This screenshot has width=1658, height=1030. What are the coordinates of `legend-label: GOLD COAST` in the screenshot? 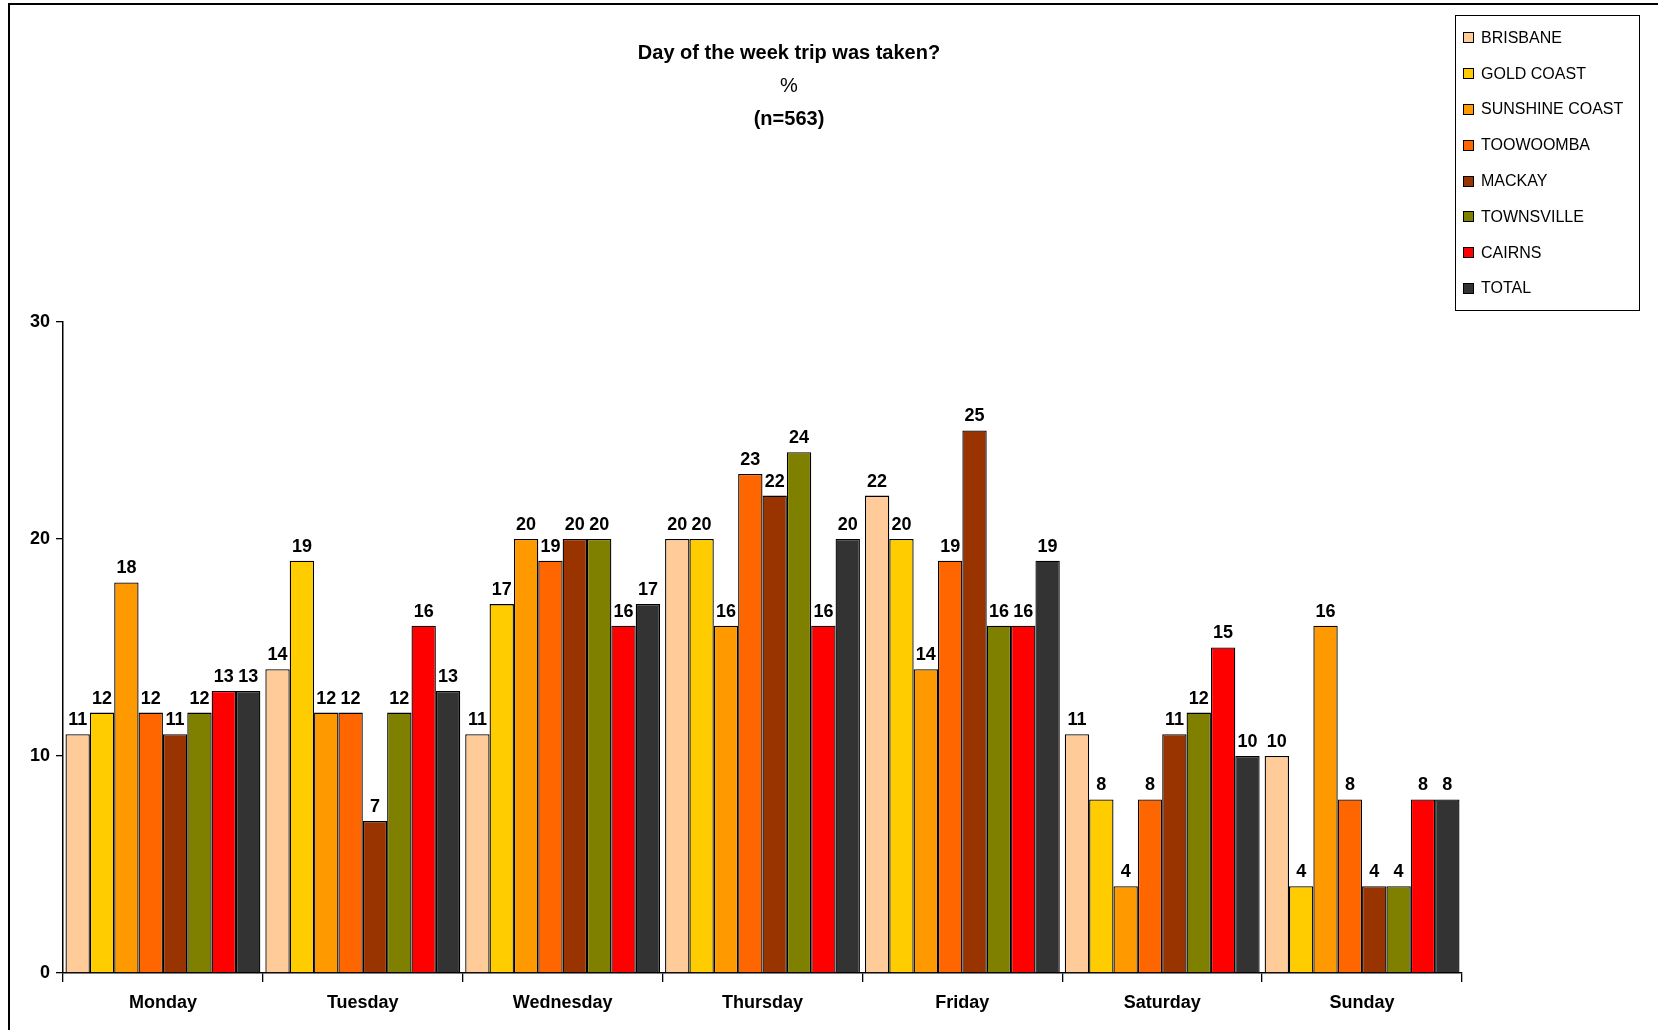 It's located at (1533, 73).